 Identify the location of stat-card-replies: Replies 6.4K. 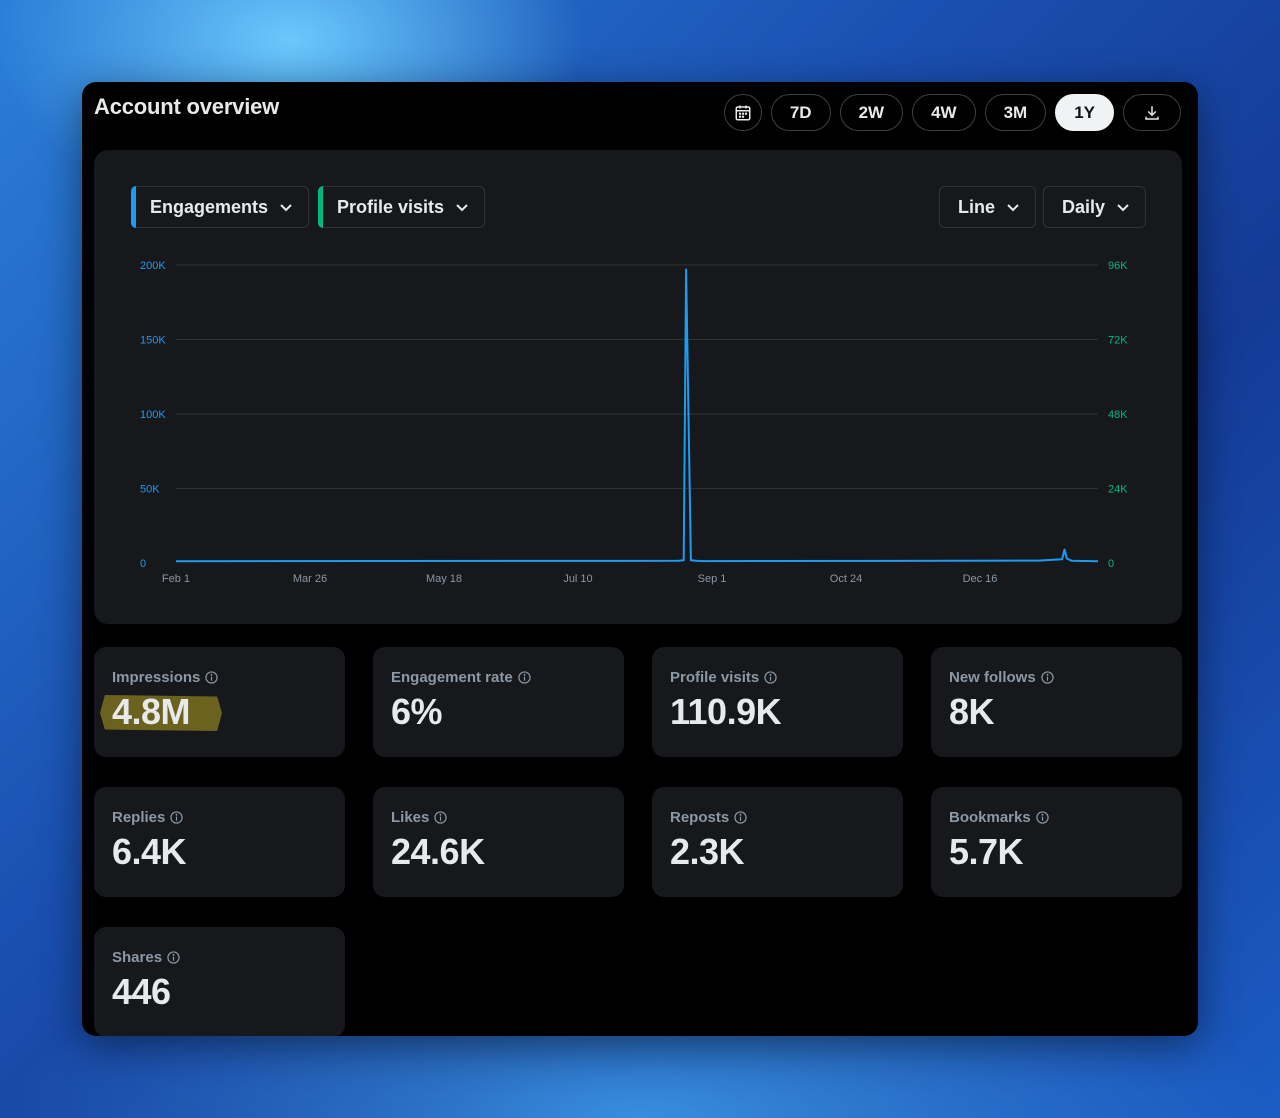
(219, 842).